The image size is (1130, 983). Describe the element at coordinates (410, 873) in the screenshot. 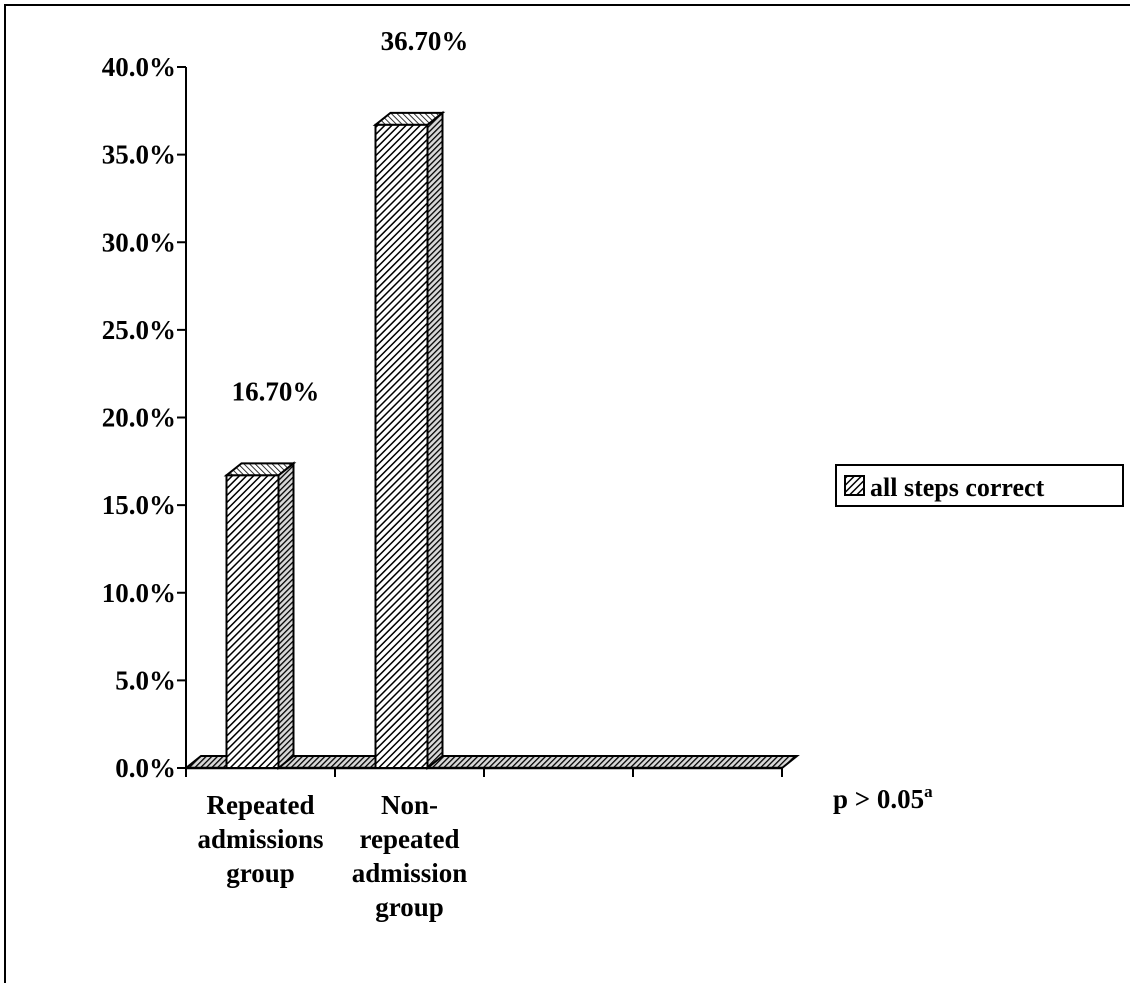

I see `category-label: admission` at that location.